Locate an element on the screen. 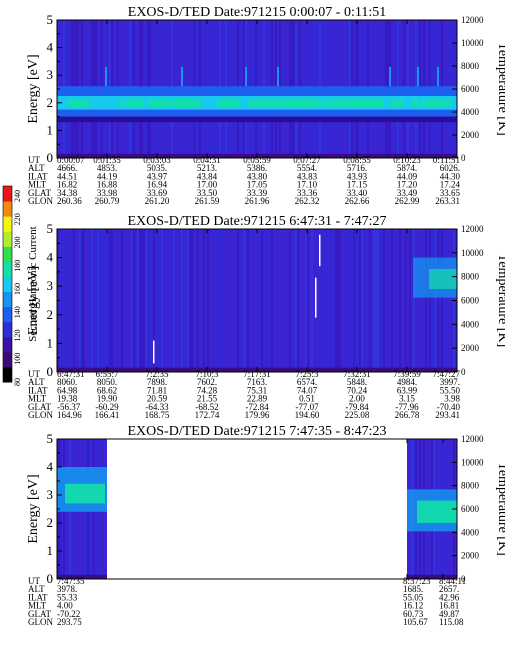  tick-value-alt: 3978. is located at coordinates (67, 589).